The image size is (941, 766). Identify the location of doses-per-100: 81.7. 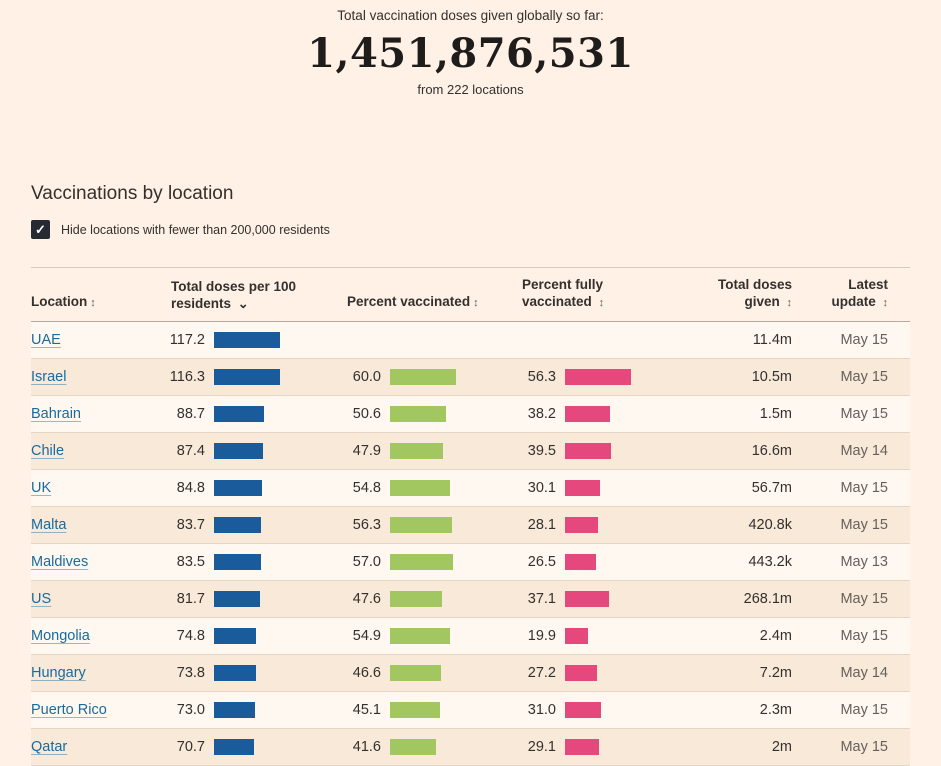
(229, 599).